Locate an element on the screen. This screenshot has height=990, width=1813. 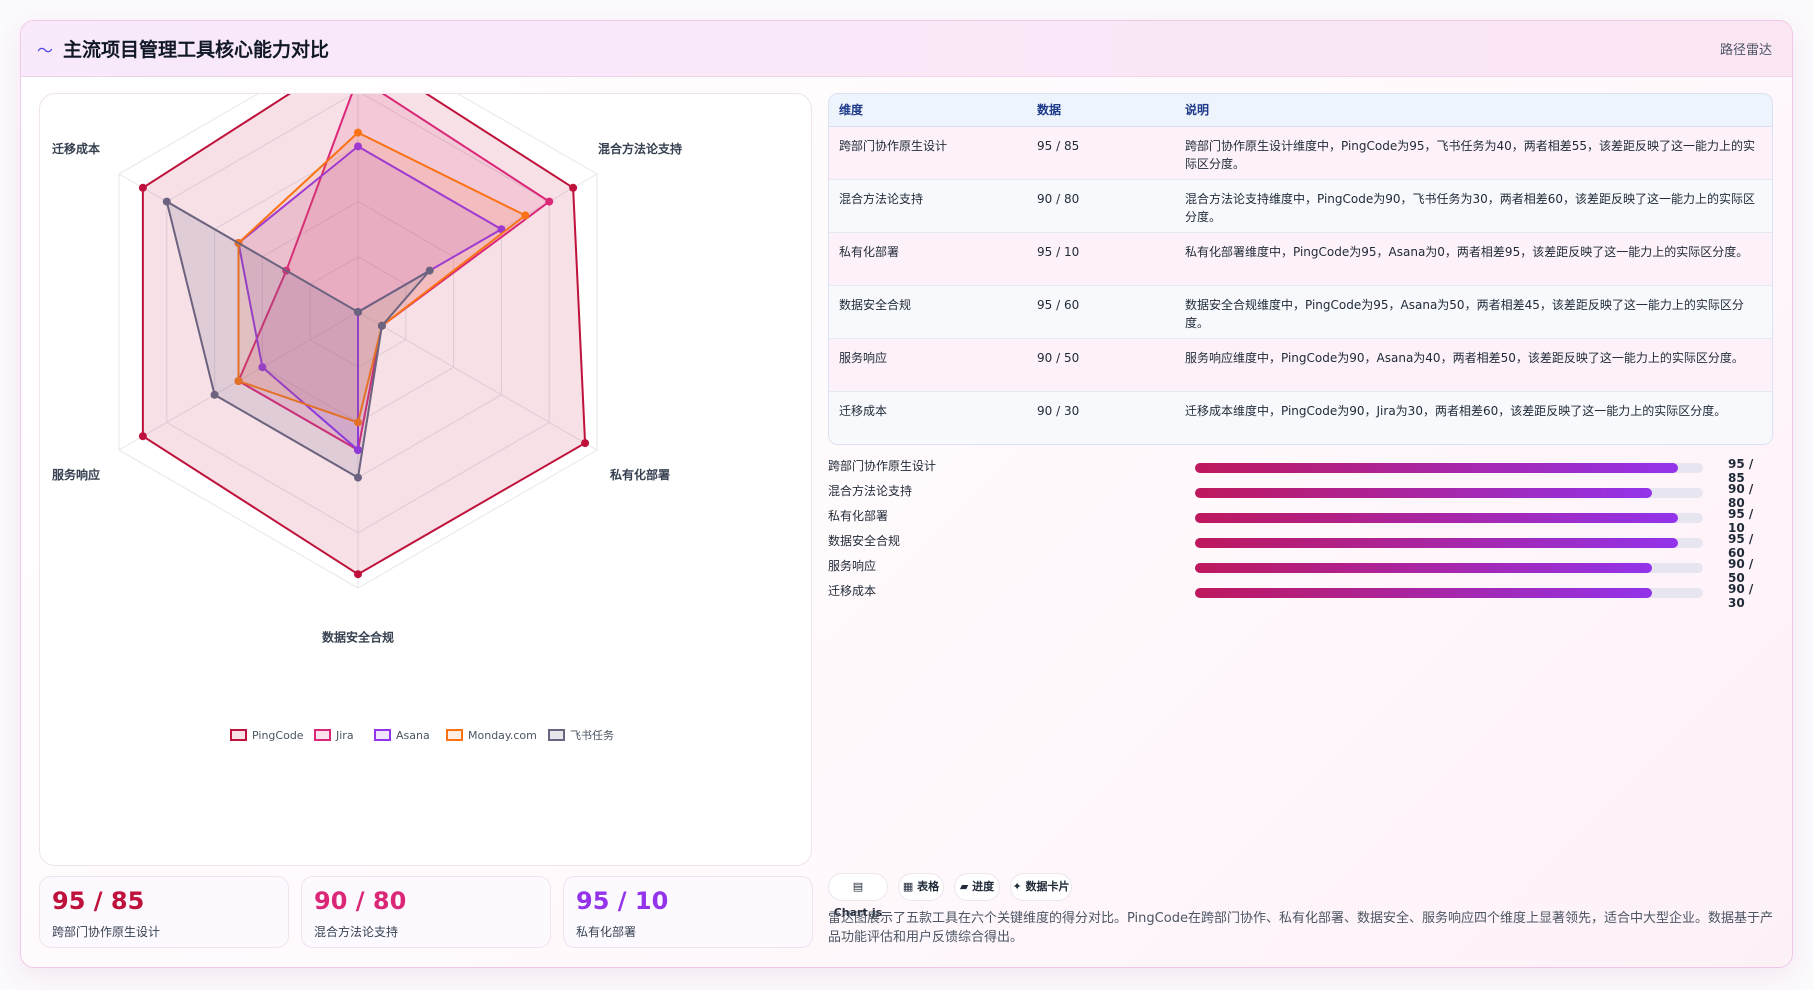
axis-label: 数据安全合规 is located at coordinates (358, 637).